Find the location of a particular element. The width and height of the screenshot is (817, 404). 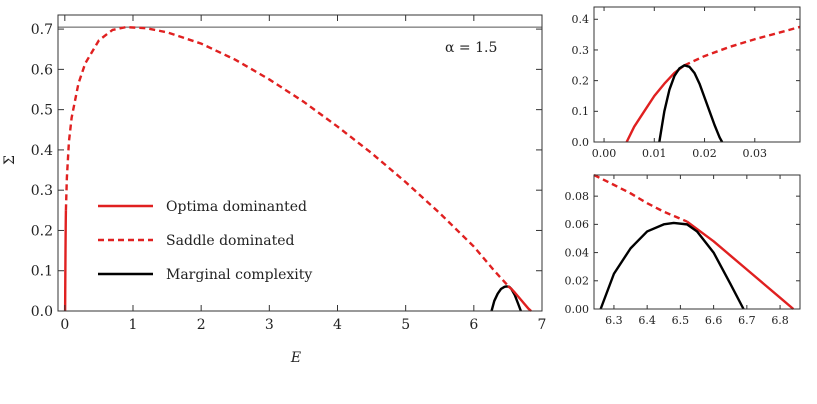

x-tick-label: 6.5 is located at coordinates (681, 320).